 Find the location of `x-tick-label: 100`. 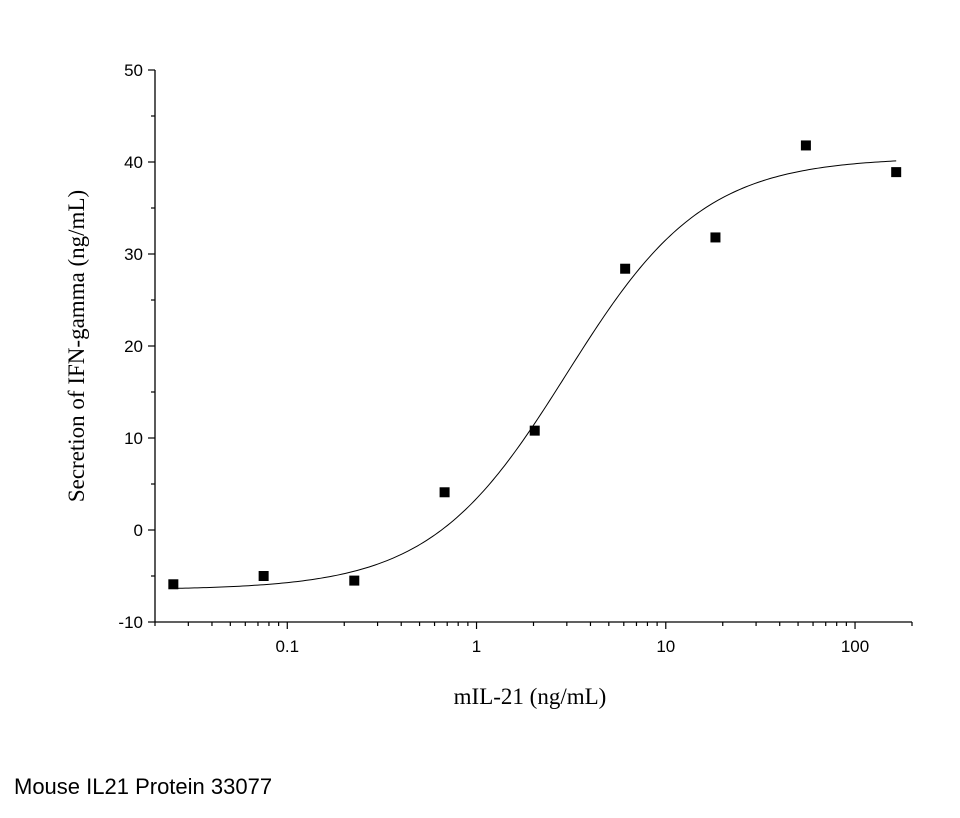

x-tick-label: 100 is located at coordinates (855, 646).